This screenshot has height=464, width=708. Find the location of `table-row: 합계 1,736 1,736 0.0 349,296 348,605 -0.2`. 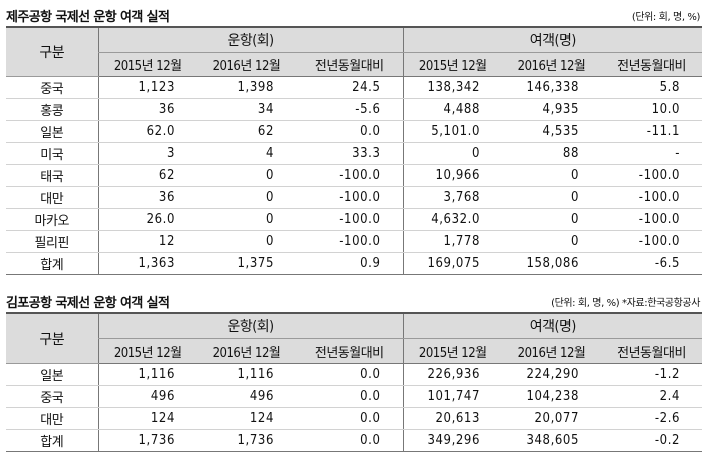

table-row: 합계 1,736 1,736 0.0 349,296 348,605 -0.2 is located at coordinates (354, 440).